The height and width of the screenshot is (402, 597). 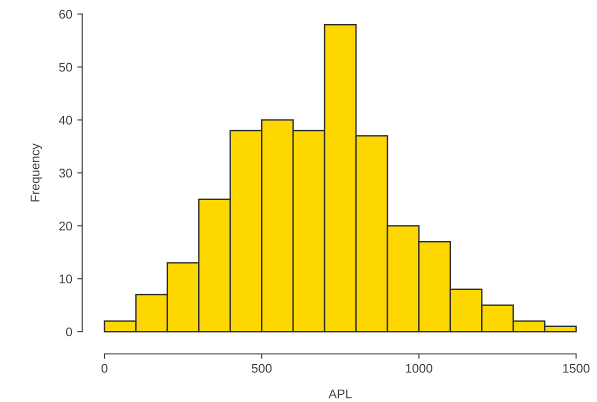 I want to click on y-axis-title: Frequency, so click(x=36, y=172).